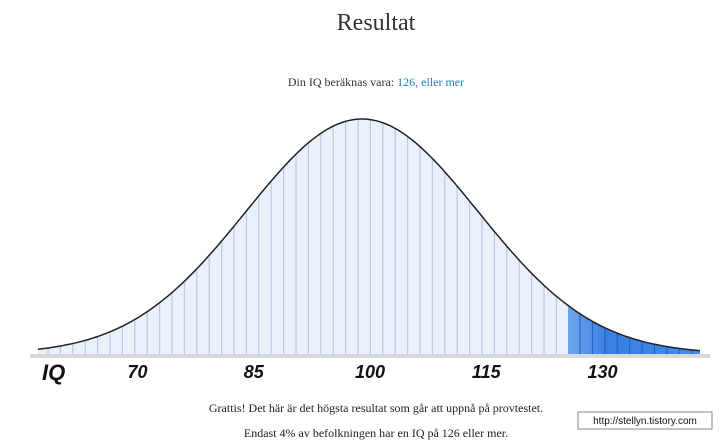  Describe the element at coordinates (254, 372) in the screenshot. I see `tick-label: 85` at that location.